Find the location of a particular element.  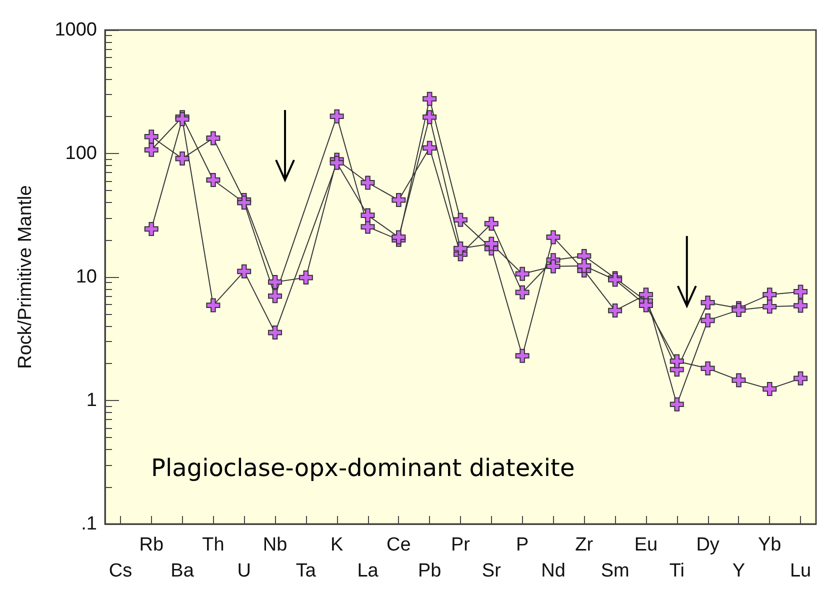

x-tick-label: Nd is located at coordinates (553, 571).